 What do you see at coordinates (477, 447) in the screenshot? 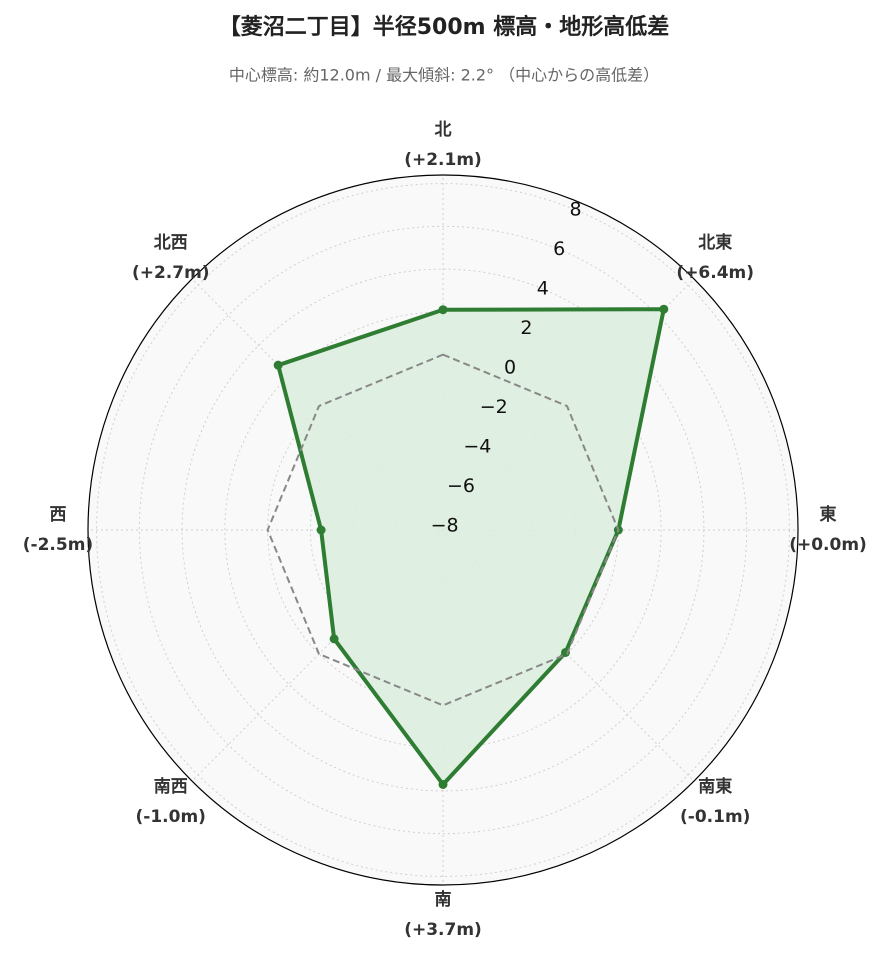
I see `r-tick-label: −4` at bounding box center [477, 447].